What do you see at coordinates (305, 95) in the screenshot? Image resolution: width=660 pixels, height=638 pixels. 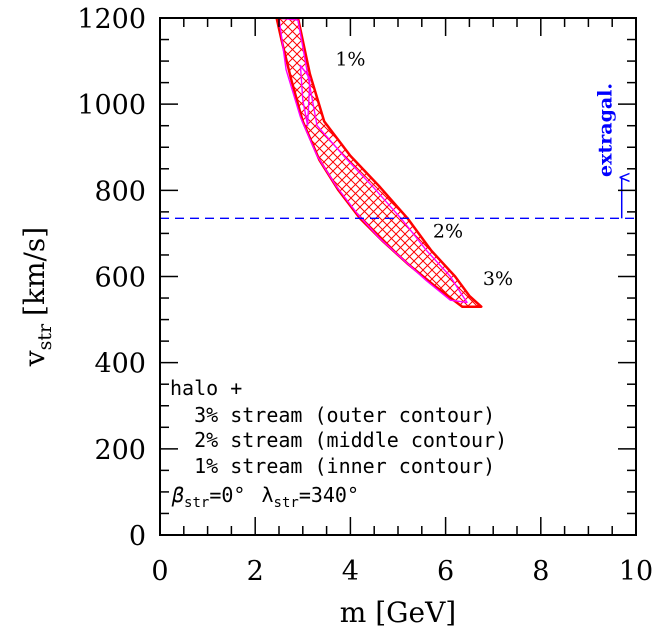 I see `inner-contour-1pct` at bounding box center [305, 95].